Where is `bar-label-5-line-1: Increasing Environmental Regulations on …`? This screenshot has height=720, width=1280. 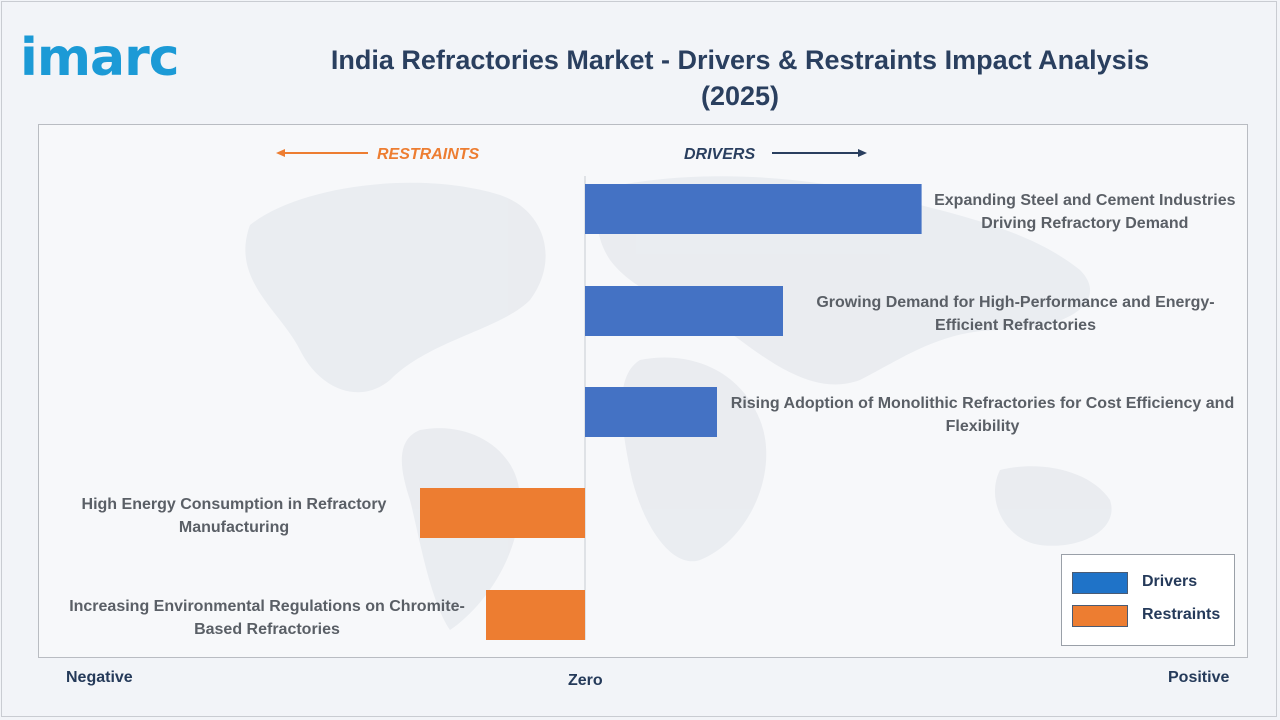 bar-label-5-line-1: Increasing Environmental Regulations on … is located at coordinates (267, 606).